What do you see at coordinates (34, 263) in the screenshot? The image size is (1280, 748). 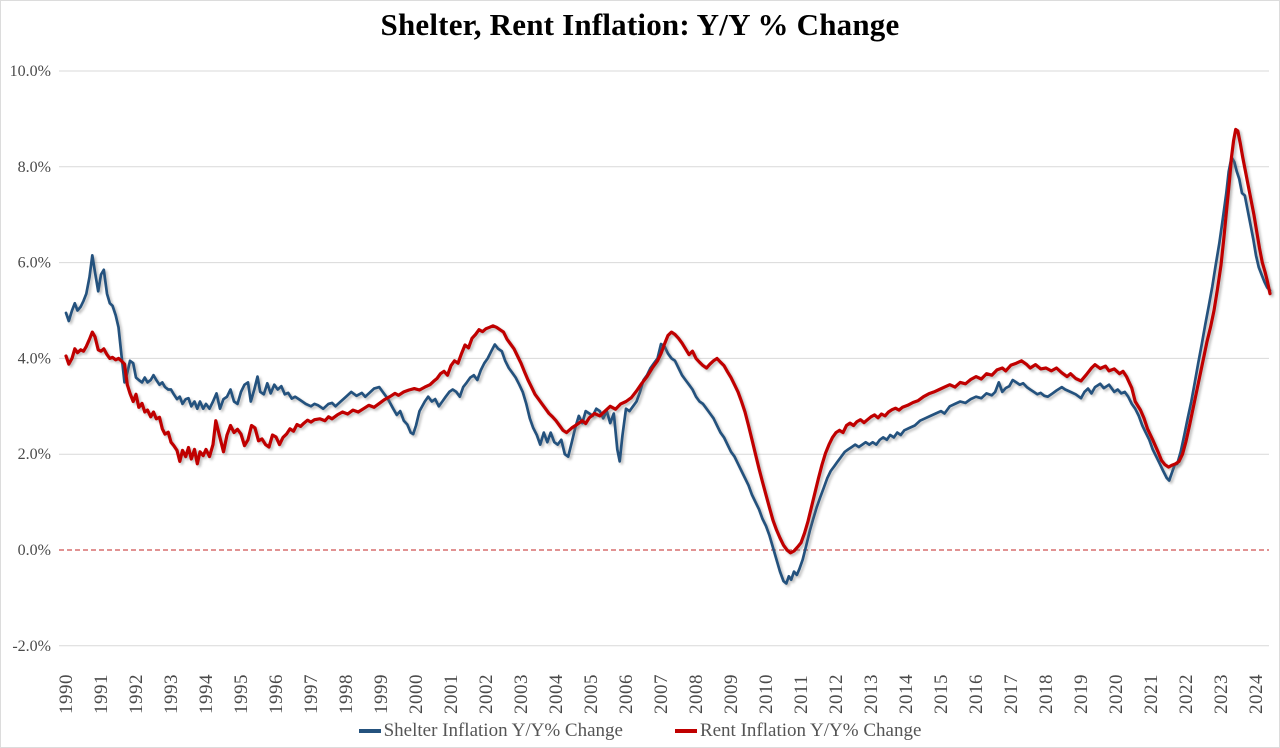 I see `y-axis-label: 6.0%` at bounding box center [34, 263].